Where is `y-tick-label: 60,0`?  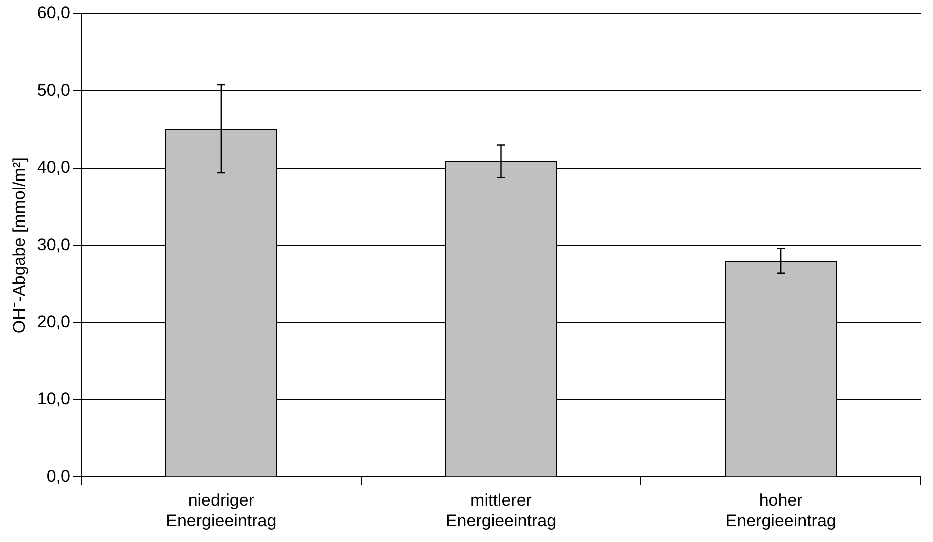
y-tick-label: 60,0 is located at coordinates (53, 13).